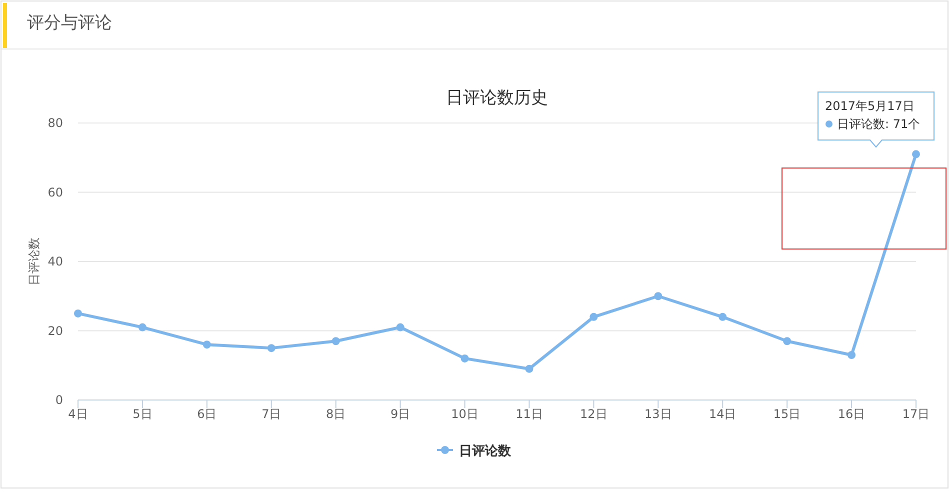  What do you see at coordinates (658, 414) in the screenshot?
I see `x-tick-label: 13日` at bounding box center [658, 414].